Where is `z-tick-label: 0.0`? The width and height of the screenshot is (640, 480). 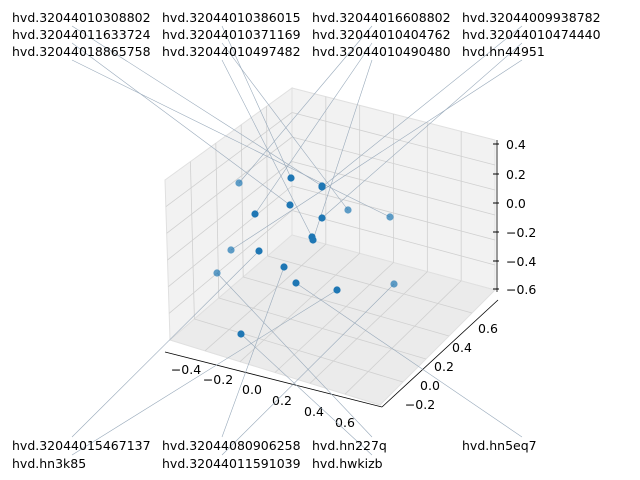
z-tick-label: 0.0 is located at coordinates (516, 203).